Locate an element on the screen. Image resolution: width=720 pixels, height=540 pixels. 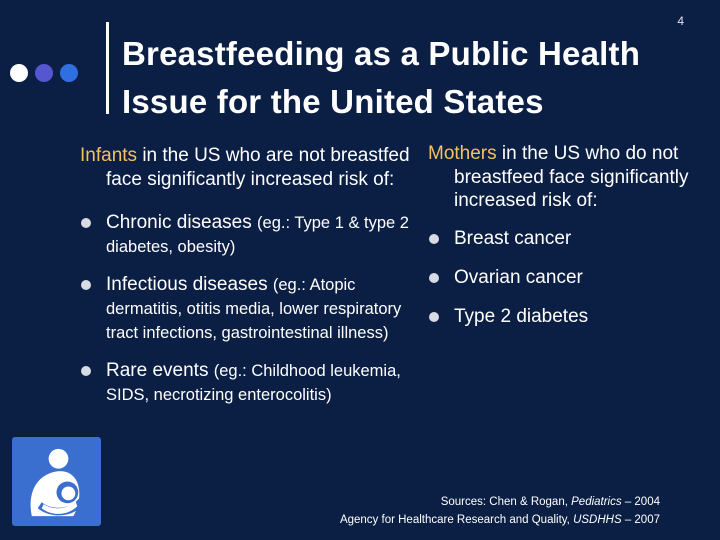
risk-main: Breast cancer is located at coordinates (513, 238).